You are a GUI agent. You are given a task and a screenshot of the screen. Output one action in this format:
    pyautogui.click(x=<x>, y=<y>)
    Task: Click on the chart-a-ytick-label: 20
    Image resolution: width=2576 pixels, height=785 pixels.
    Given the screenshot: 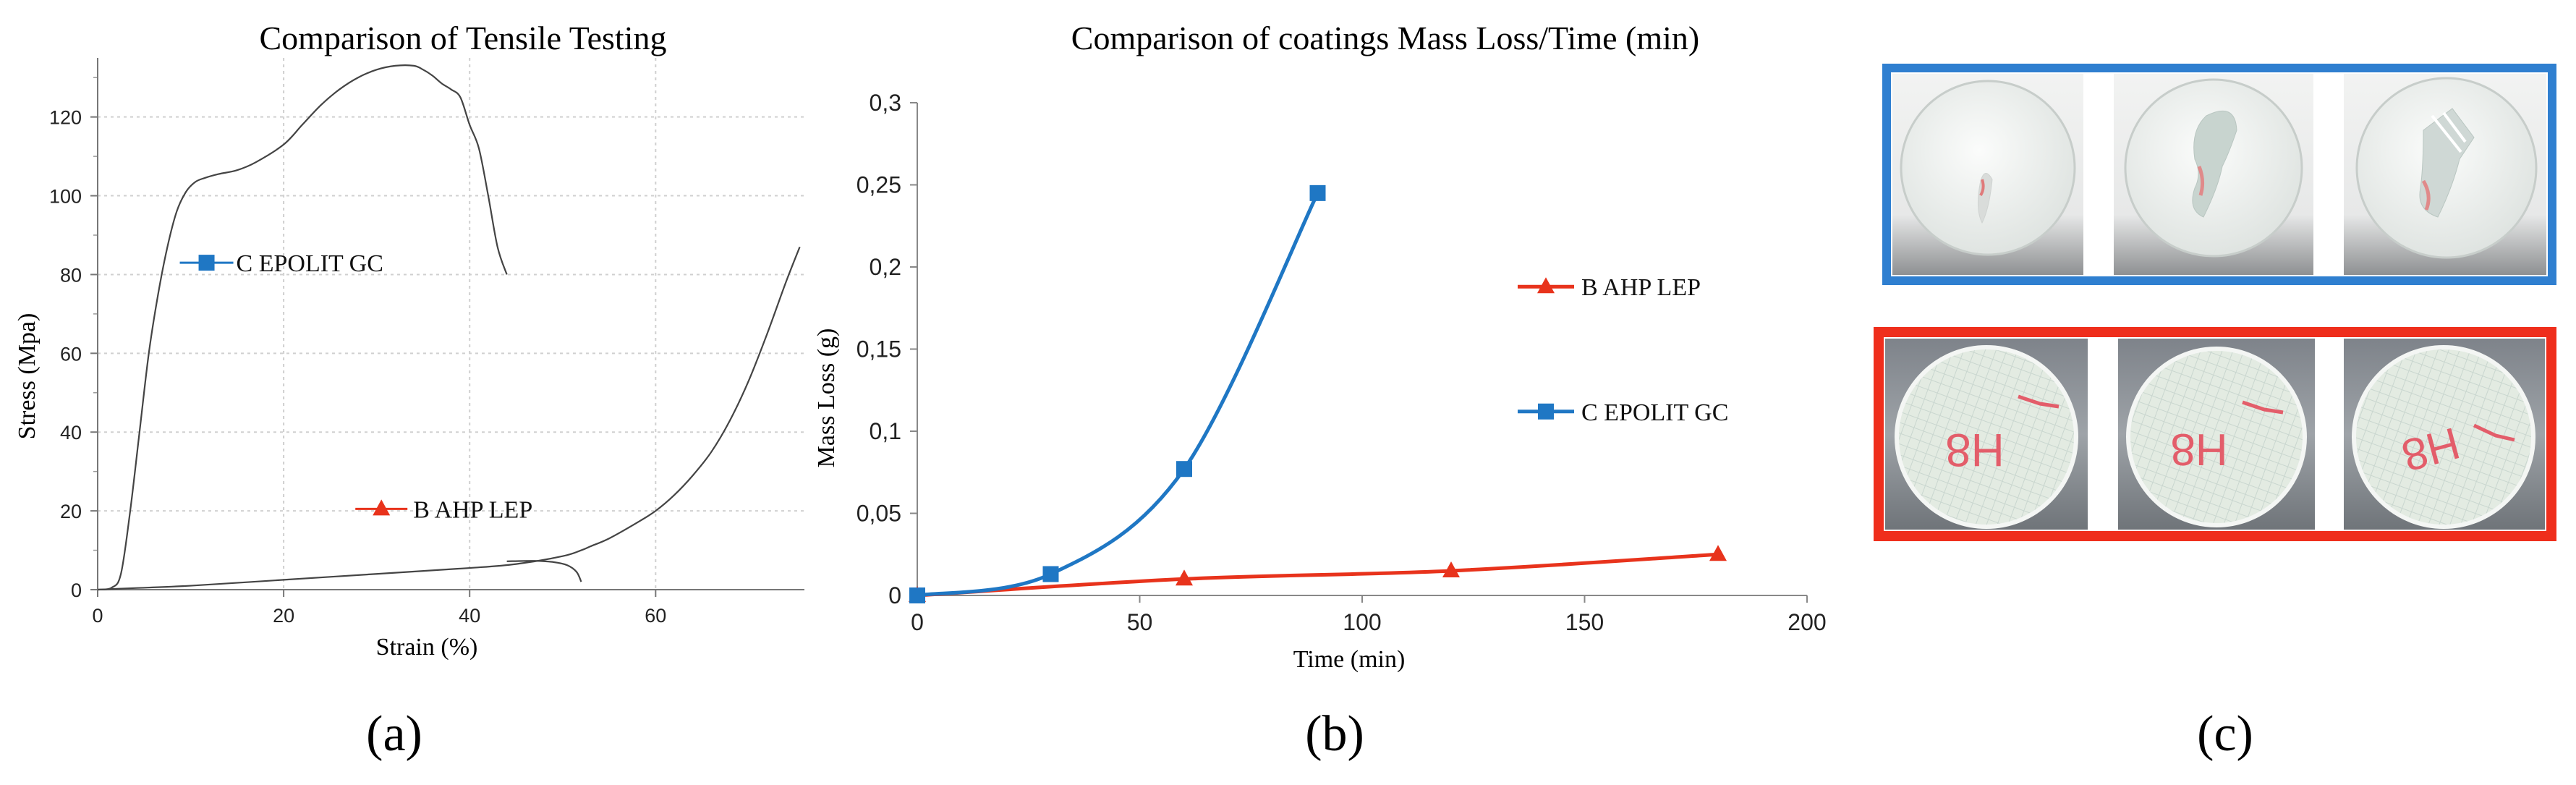 What is the action you would take?
    pyautogui.click(x=71, y=511)
    